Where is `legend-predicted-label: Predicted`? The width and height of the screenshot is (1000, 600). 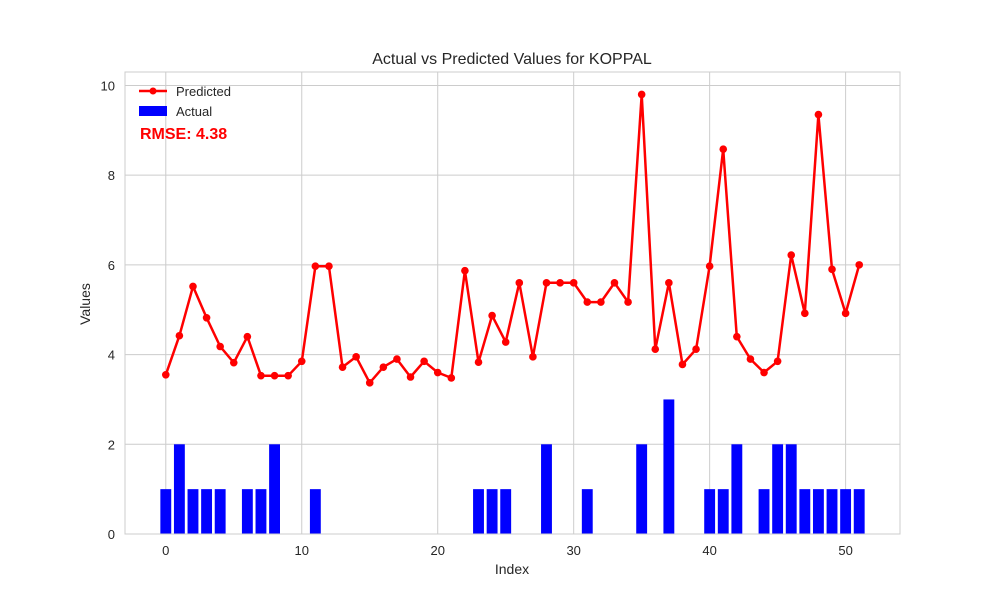
legend-predicted-label: Predicted is located at coordinates (203, 91).